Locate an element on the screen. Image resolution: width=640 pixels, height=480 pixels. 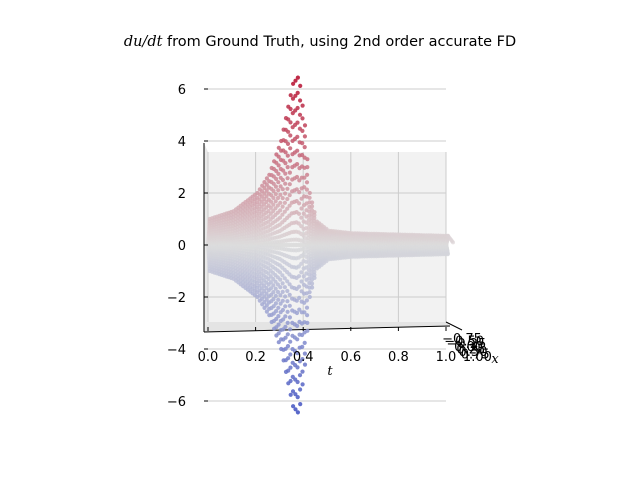
x-axis-ticks: −0.75−0.50−0.250.000.250.500.751.00 is located at coordinates (467, 348).